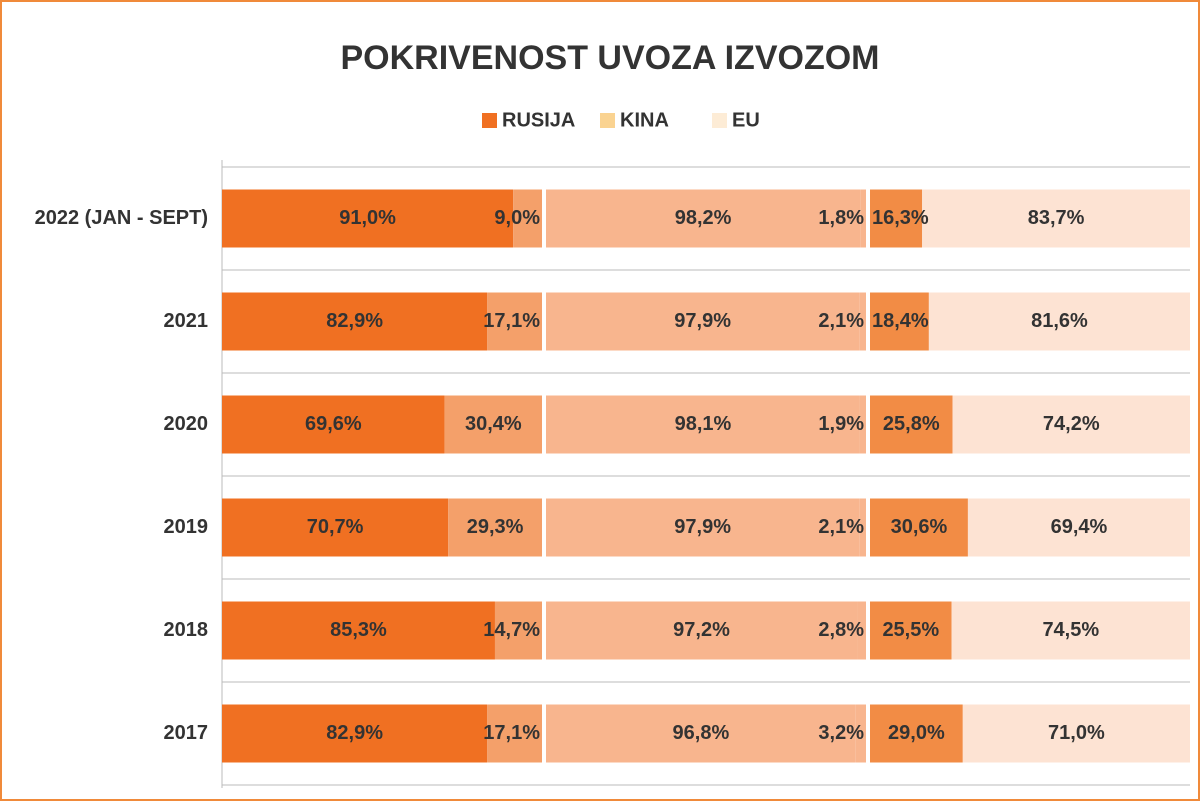 This screenshot has width=1200, height=801. I want to click on data-label: 74,5%, so click(1070, 630).